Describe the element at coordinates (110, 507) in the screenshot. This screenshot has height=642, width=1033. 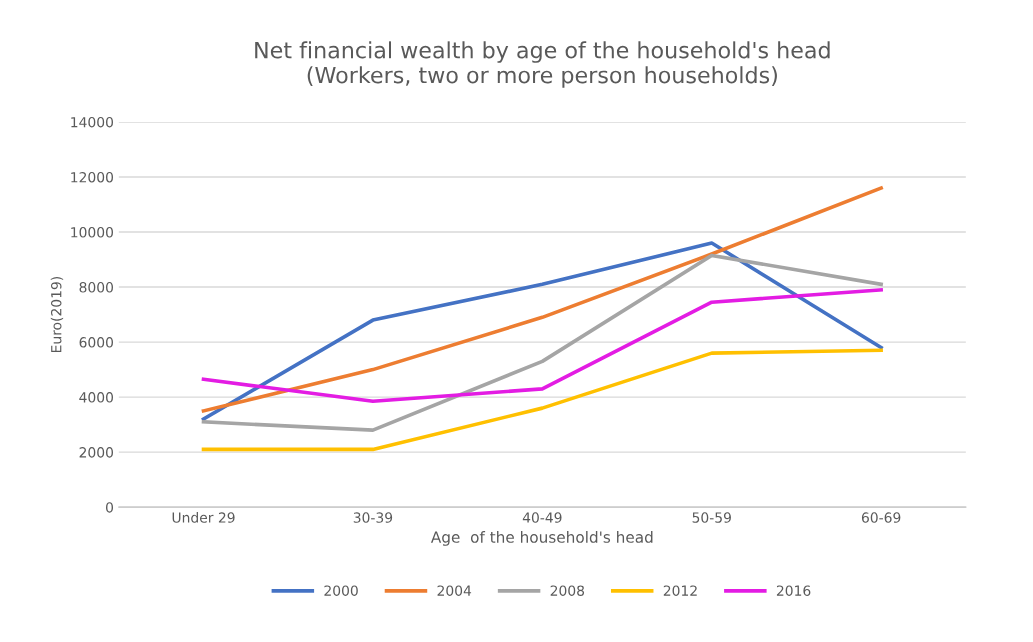
I see `y-tick-label: 0` at that location.